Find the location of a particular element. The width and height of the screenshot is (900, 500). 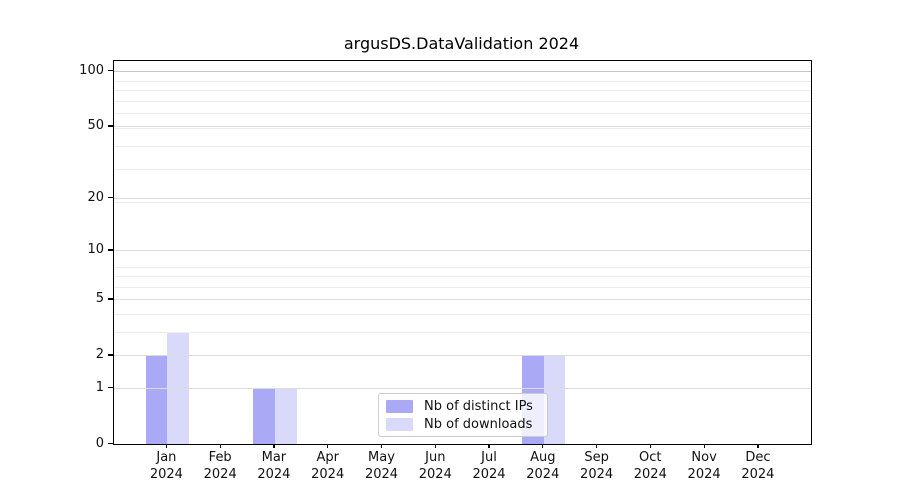

x-tick-month: Sep is located at coordinates (596, 457).